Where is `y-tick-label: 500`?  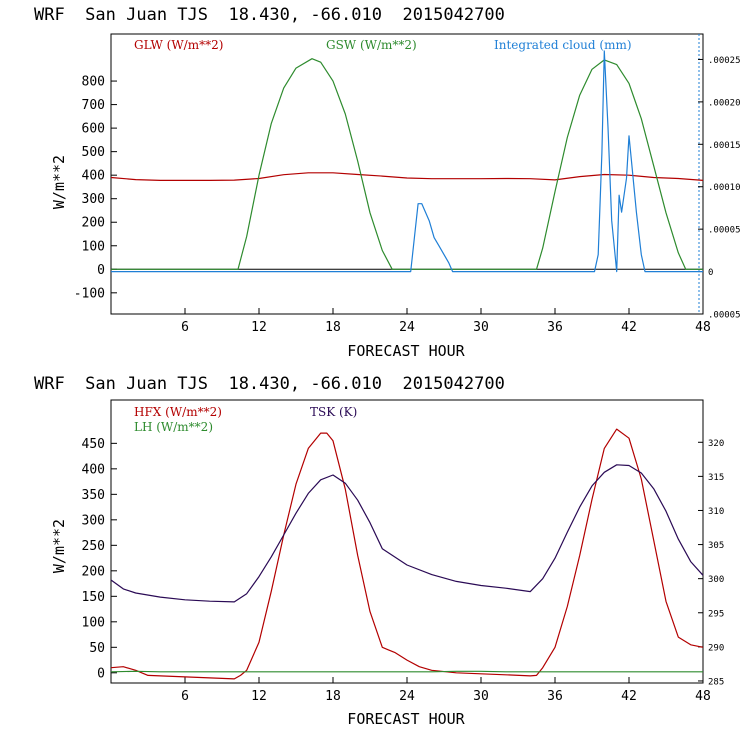
y-tick-label: 500 is located at coordinates (93, 152).